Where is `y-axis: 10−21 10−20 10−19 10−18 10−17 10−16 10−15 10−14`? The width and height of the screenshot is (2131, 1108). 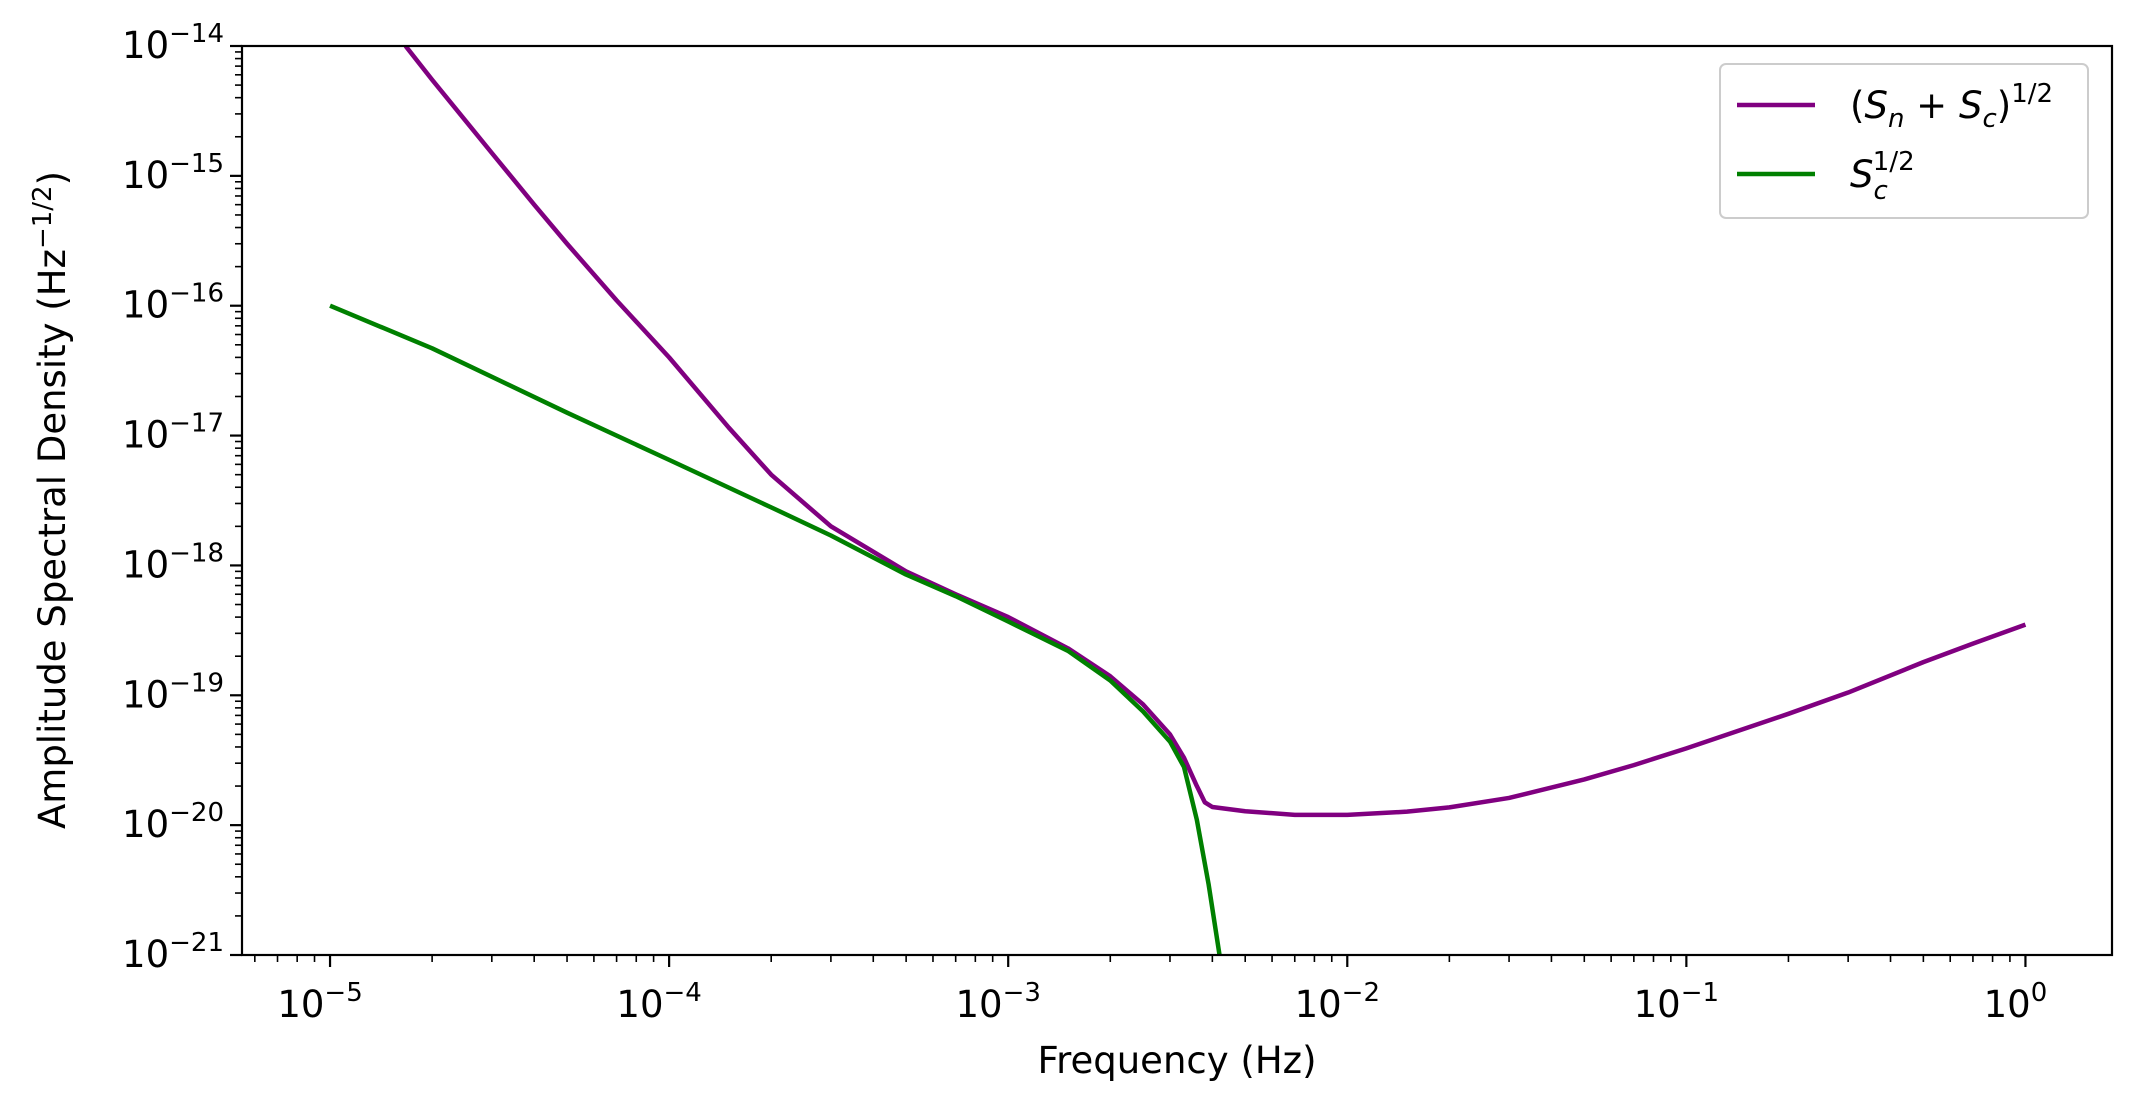 y-axis: 10−21 10−20 10−19 10−18 10−17 10−16 10−15 10−14 is located at coordinates (182, 497).